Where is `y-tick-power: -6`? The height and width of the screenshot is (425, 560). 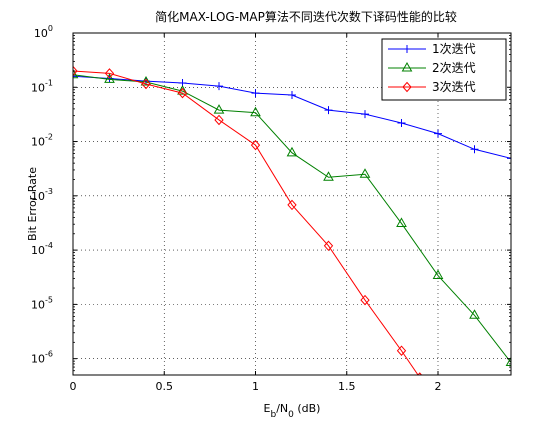
y-tick-power: -6 is located at coordinates (49, 354).